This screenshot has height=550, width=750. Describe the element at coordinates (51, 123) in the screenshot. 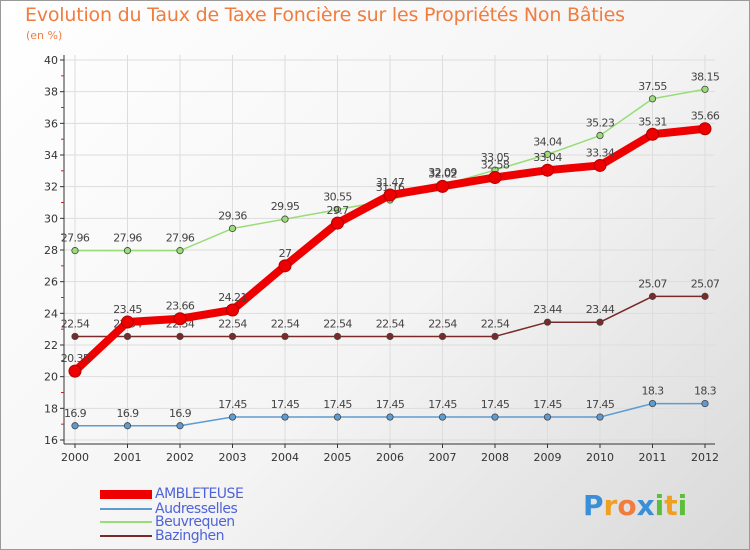

I see `y-tick-label-36: 36` at that location.